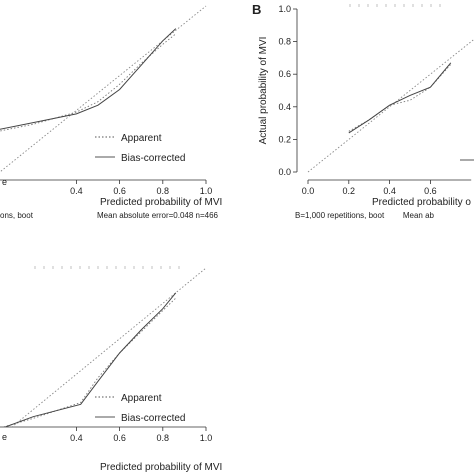 The height and width of the screenshot is (474, 474). Describe the element at coordinates (284, 9) in the screenshot. I see `y-tick-label: 1.0` at that location.